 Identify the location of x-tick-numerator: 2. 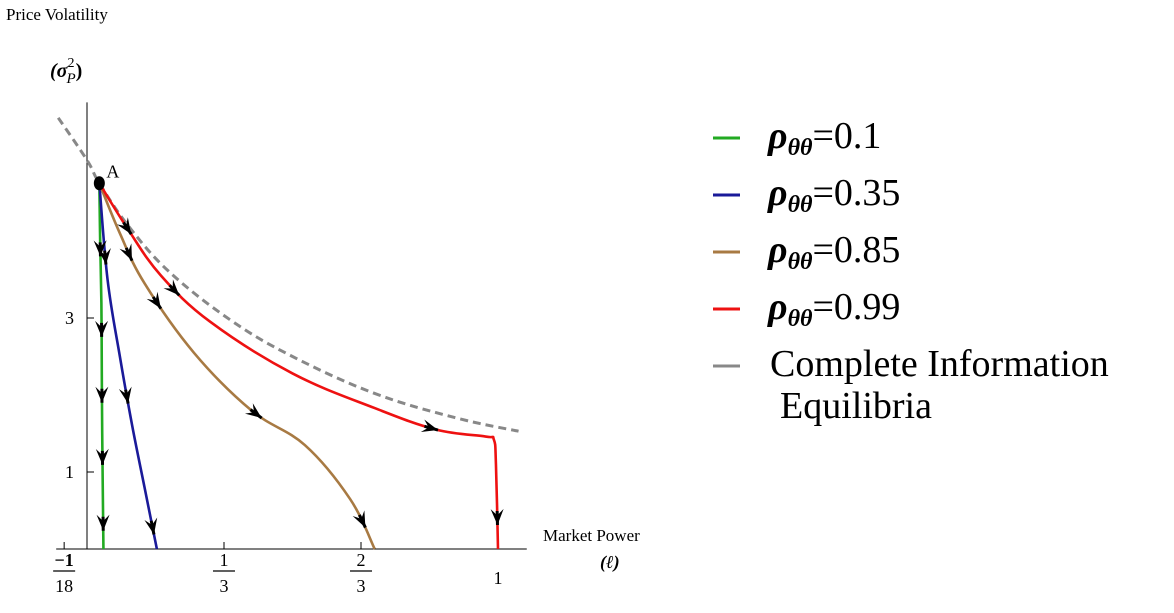
(361, 560).